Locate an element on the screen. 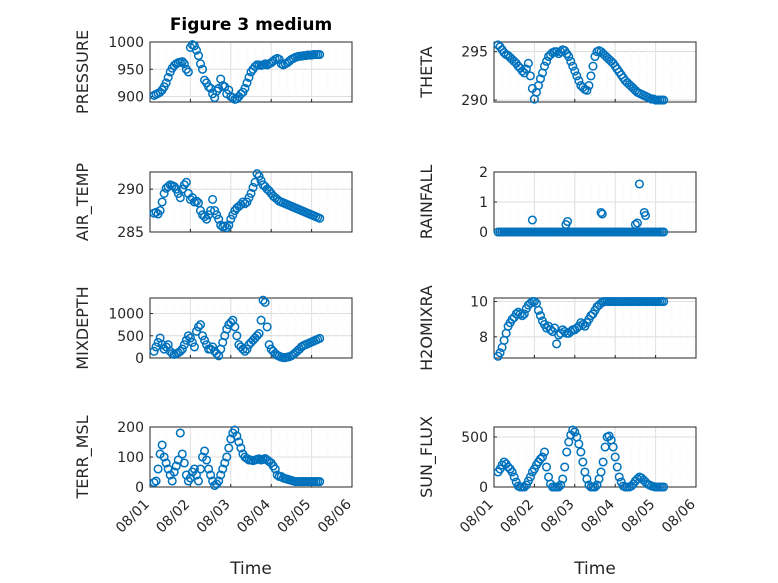  x-tick-label: 08/02 is located at coordinates (173, 517).